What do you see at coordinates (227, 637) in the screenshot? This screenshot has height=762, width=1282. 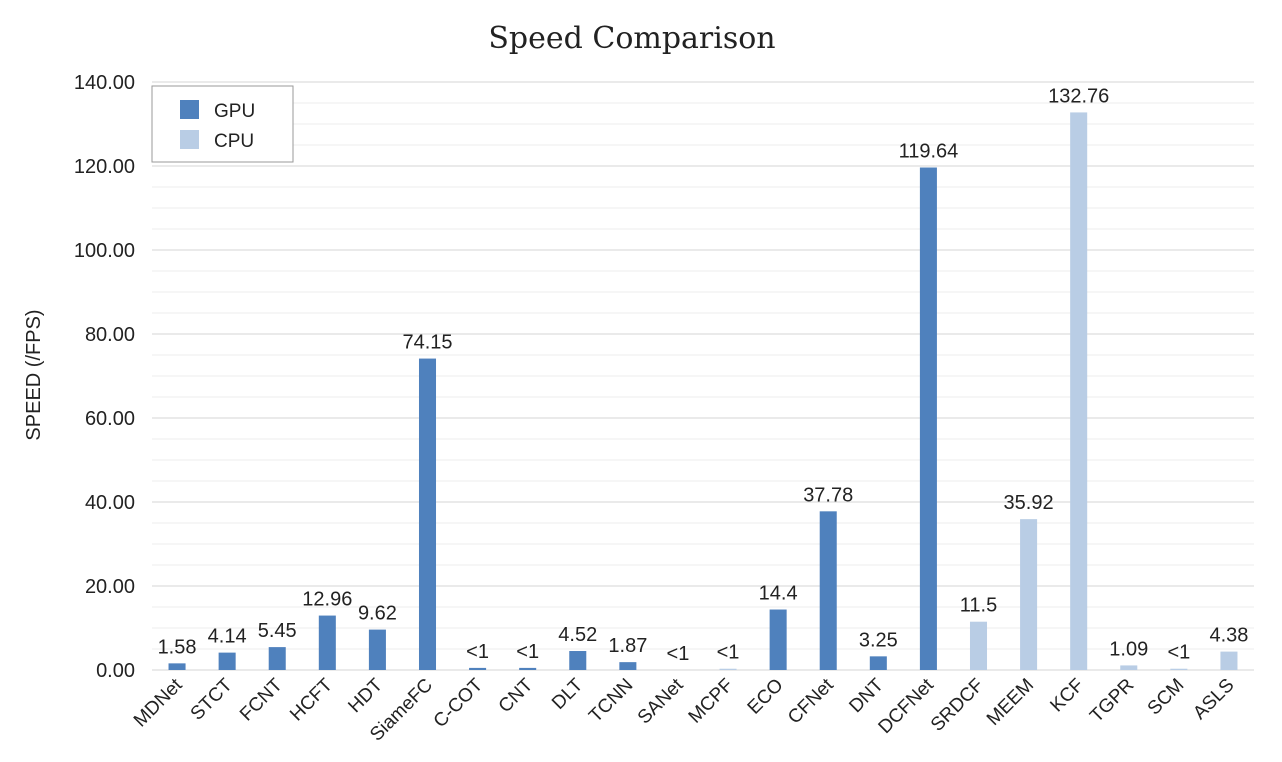 I see `data-label: 4.14` at bounding box center [227, 637].